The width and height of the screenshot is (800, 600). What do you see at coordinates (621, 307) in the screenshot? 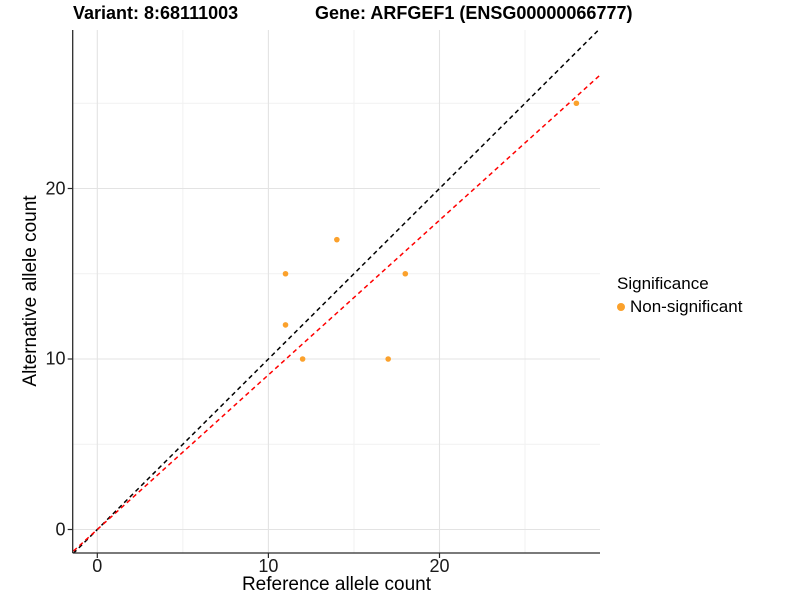
I see `legend-point-icon` at bounding box center [621, 307].